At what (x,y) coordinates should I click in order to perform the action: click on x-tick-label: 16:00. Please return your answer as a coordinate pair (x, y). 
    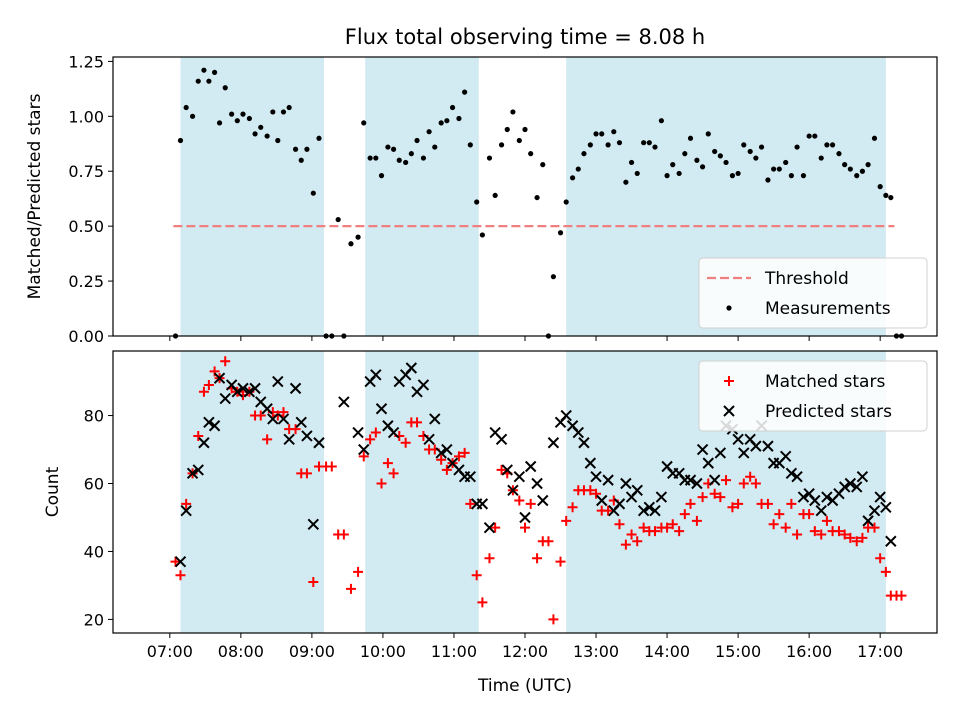
    Looking at the image, I should click on (809, 651).